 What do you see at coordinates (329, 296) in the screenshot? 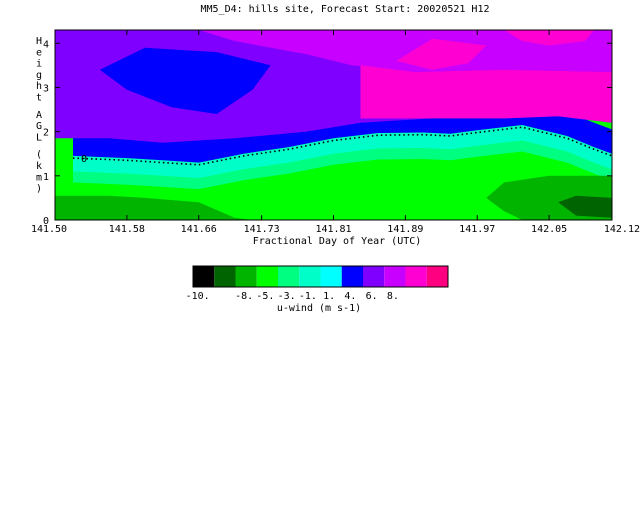
I see `colorbar-tick-label: 1.` at bounding box center [329, 296].